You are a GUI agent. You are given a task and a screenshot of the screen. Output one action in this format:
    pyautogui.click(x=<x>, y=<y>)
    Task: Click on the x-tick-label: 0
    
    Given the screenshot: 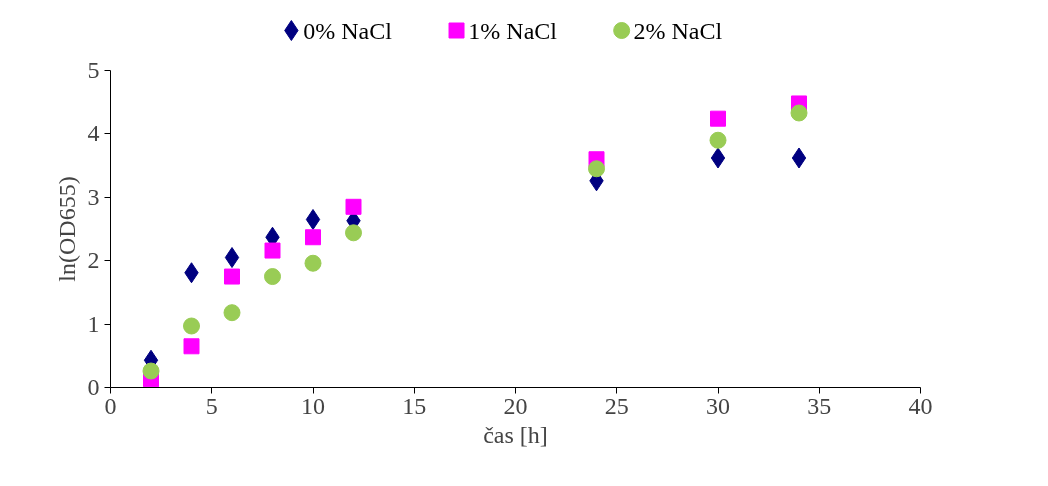 What is the action you would take?
    pyautogui.click(x=110, y=405)
    